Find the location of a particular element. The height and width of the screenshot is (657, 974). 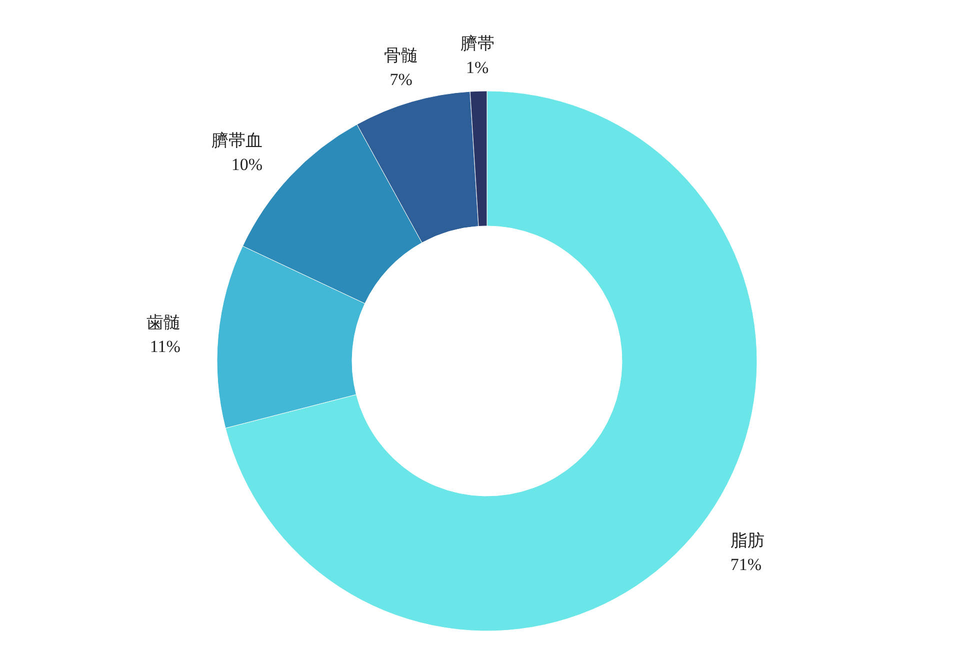

data-label: 11% is located at coordinates (165, 346).